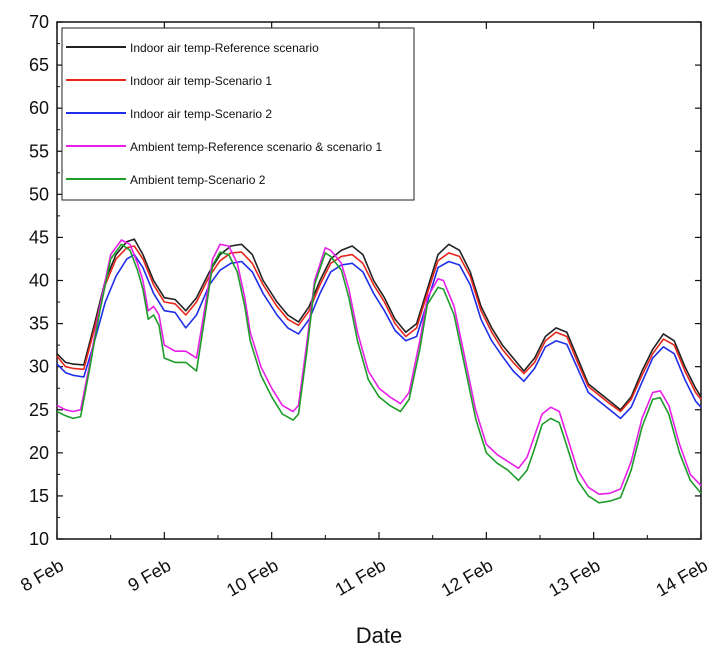 This screenshot has width=717, height=651. What do you see at coordinates (39, 453) in the screenshot?
I see `y-tick-label: 20` at bounding box center [39, 453].